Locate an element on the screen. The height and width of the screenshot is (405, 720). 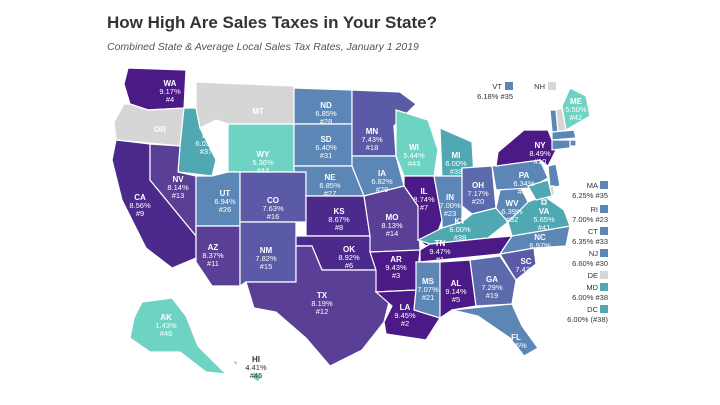
state-rank-ca: #9 is located at coordinates (140, 213).